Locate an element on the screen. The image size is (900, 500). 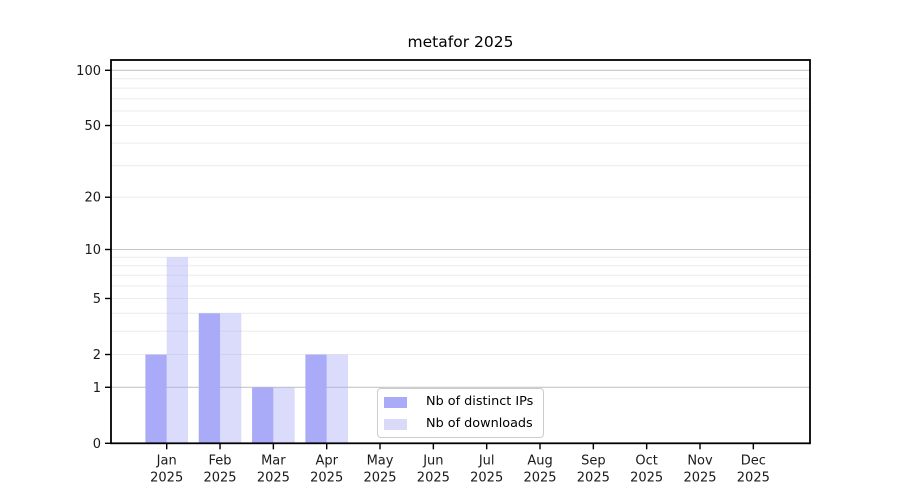
x-tick-label-month: Mar is located at coordinates (273, 460).